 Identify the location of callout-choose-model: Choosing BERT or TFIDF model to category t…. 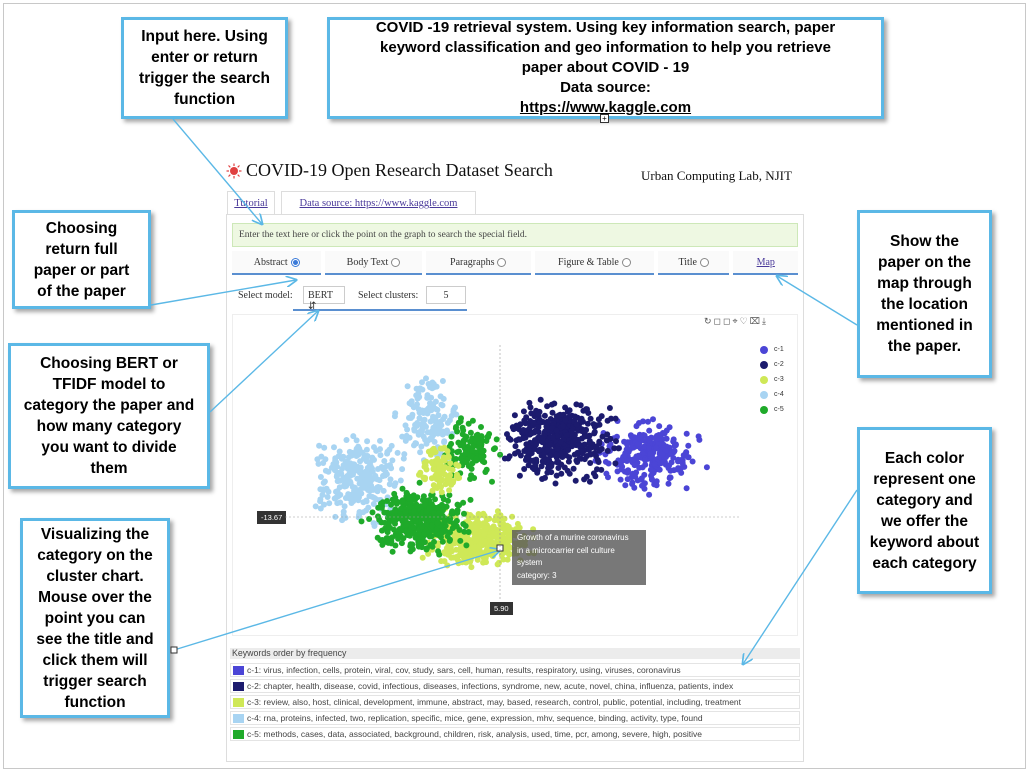
(109, 416).